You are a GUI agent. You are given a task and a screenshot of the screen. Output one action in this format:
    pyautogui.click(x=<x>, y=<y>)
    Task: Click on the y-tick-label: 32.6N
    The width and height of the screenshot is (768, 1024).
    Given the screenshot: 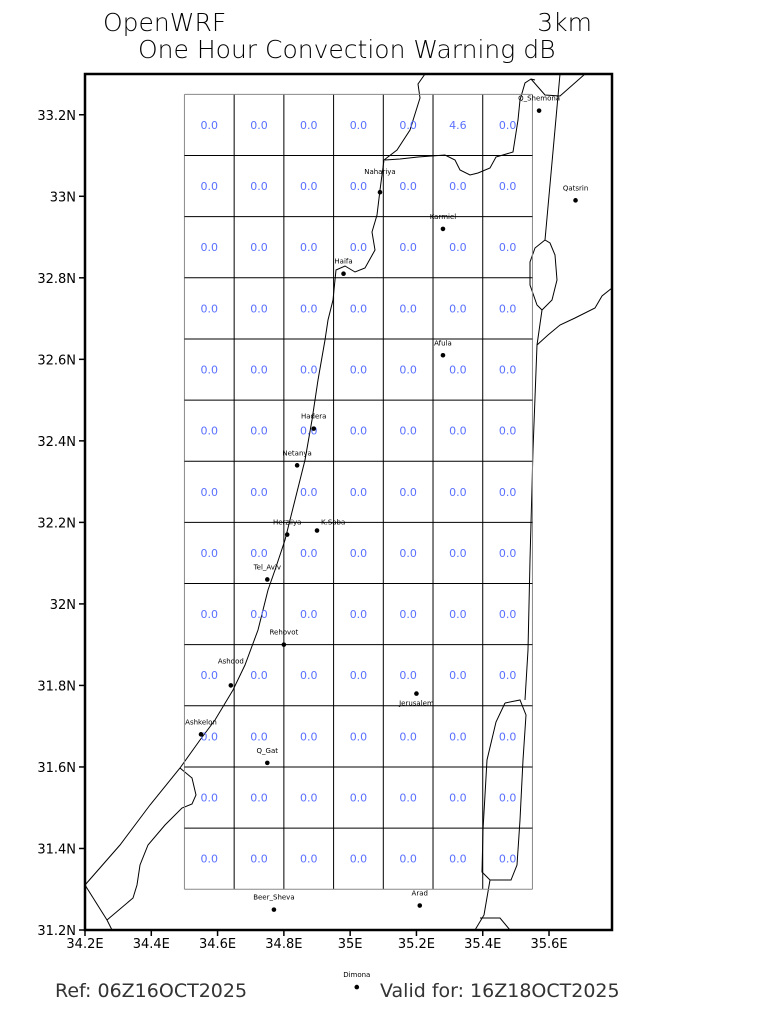 What is the action you would take?
    pyautogui.click(x=56, y=360)
    